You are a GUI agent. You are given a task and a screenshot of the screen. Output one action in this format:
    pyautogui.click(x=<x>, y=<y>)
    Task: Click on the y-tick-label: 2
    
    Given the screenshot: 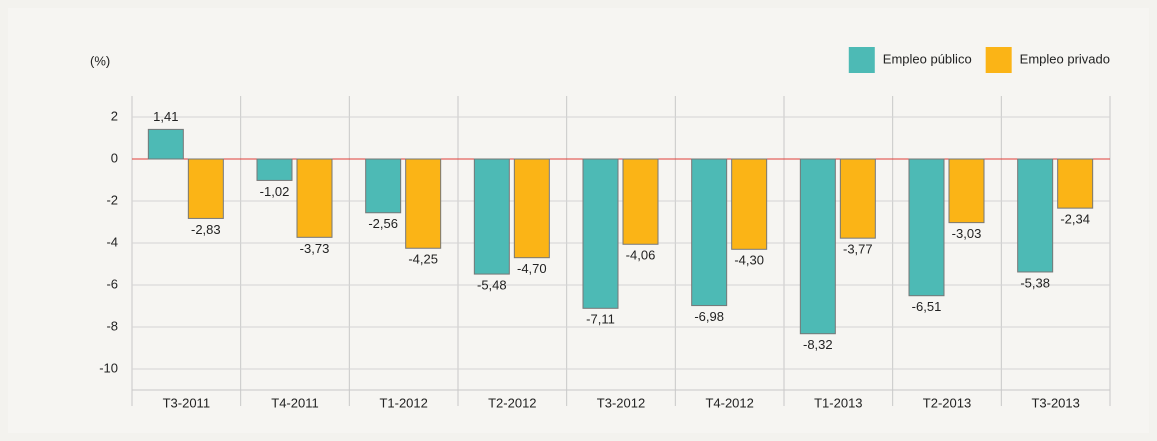 What is the action you would take?
    pyautogui.click(x=114, y=115)
    